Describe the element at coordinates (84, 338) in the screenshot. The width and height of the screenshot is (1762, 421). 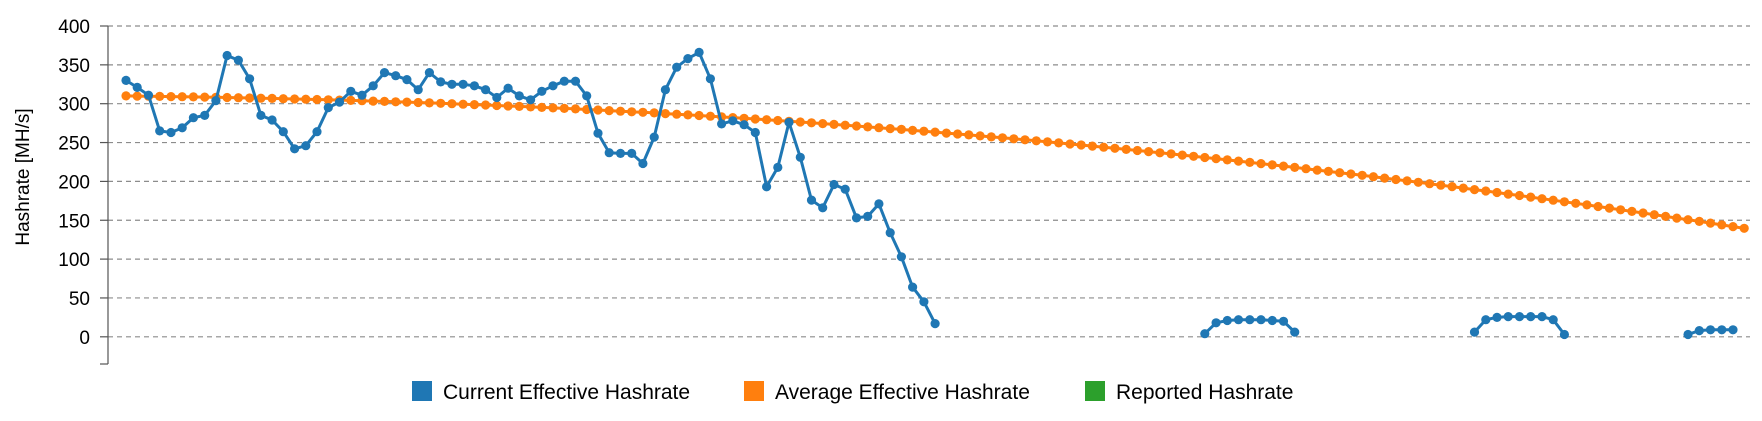
I see `y-tick-label-0: 0` at that location.